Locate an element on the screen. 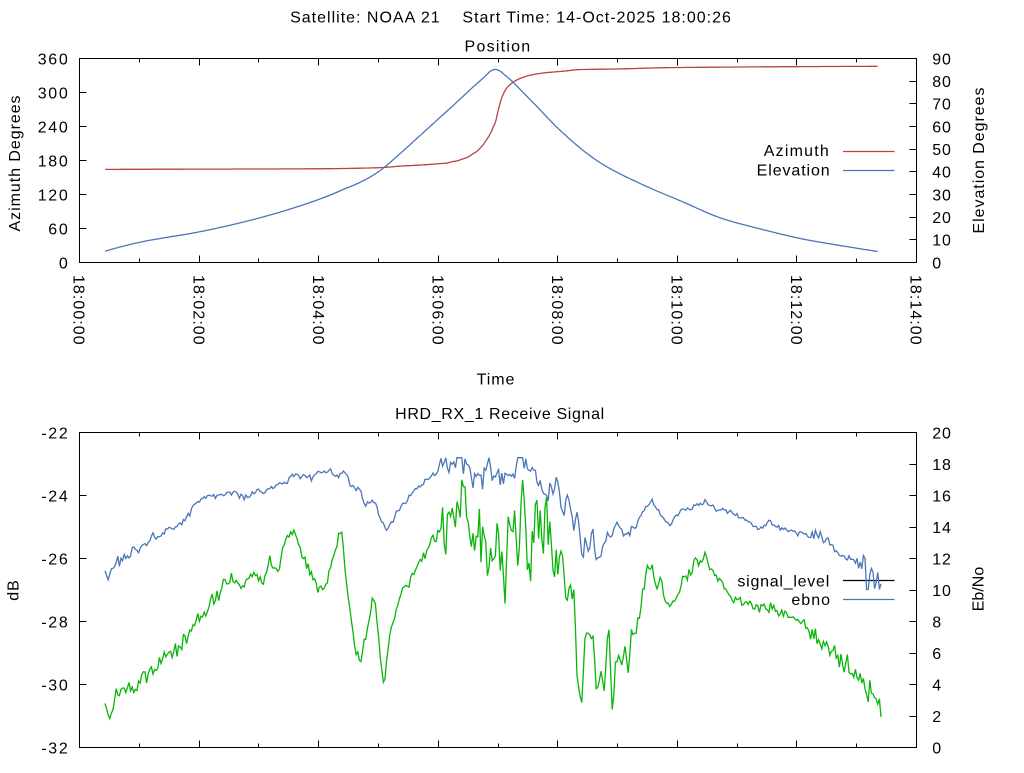 Image resolution: width=1024 pixels, height=773 pixels. svg-text: 90 is located at coordinates (942, 59).